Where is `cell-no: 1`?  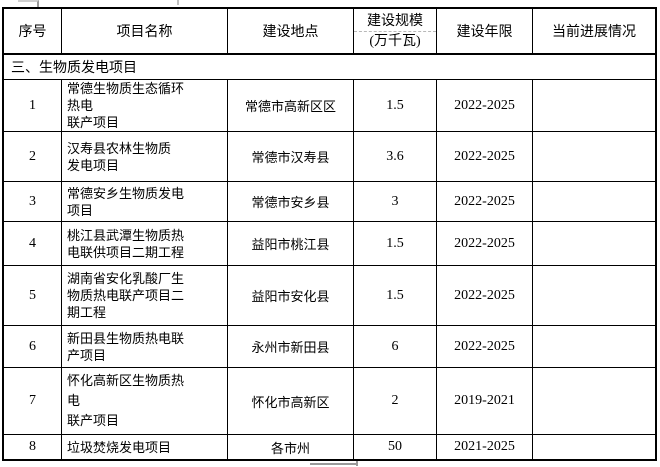
cell-no: 1 is located at coordinates (33, 106).